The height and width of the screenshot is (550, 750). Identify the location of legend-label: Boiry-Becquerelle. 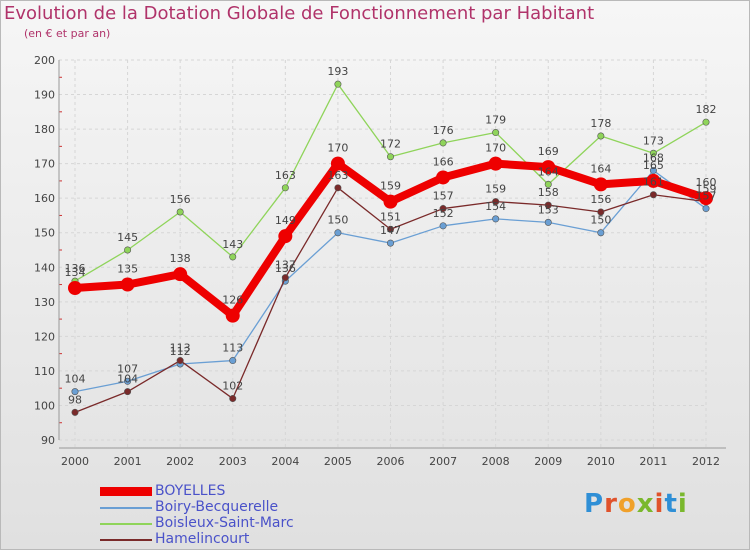
(217, 507).